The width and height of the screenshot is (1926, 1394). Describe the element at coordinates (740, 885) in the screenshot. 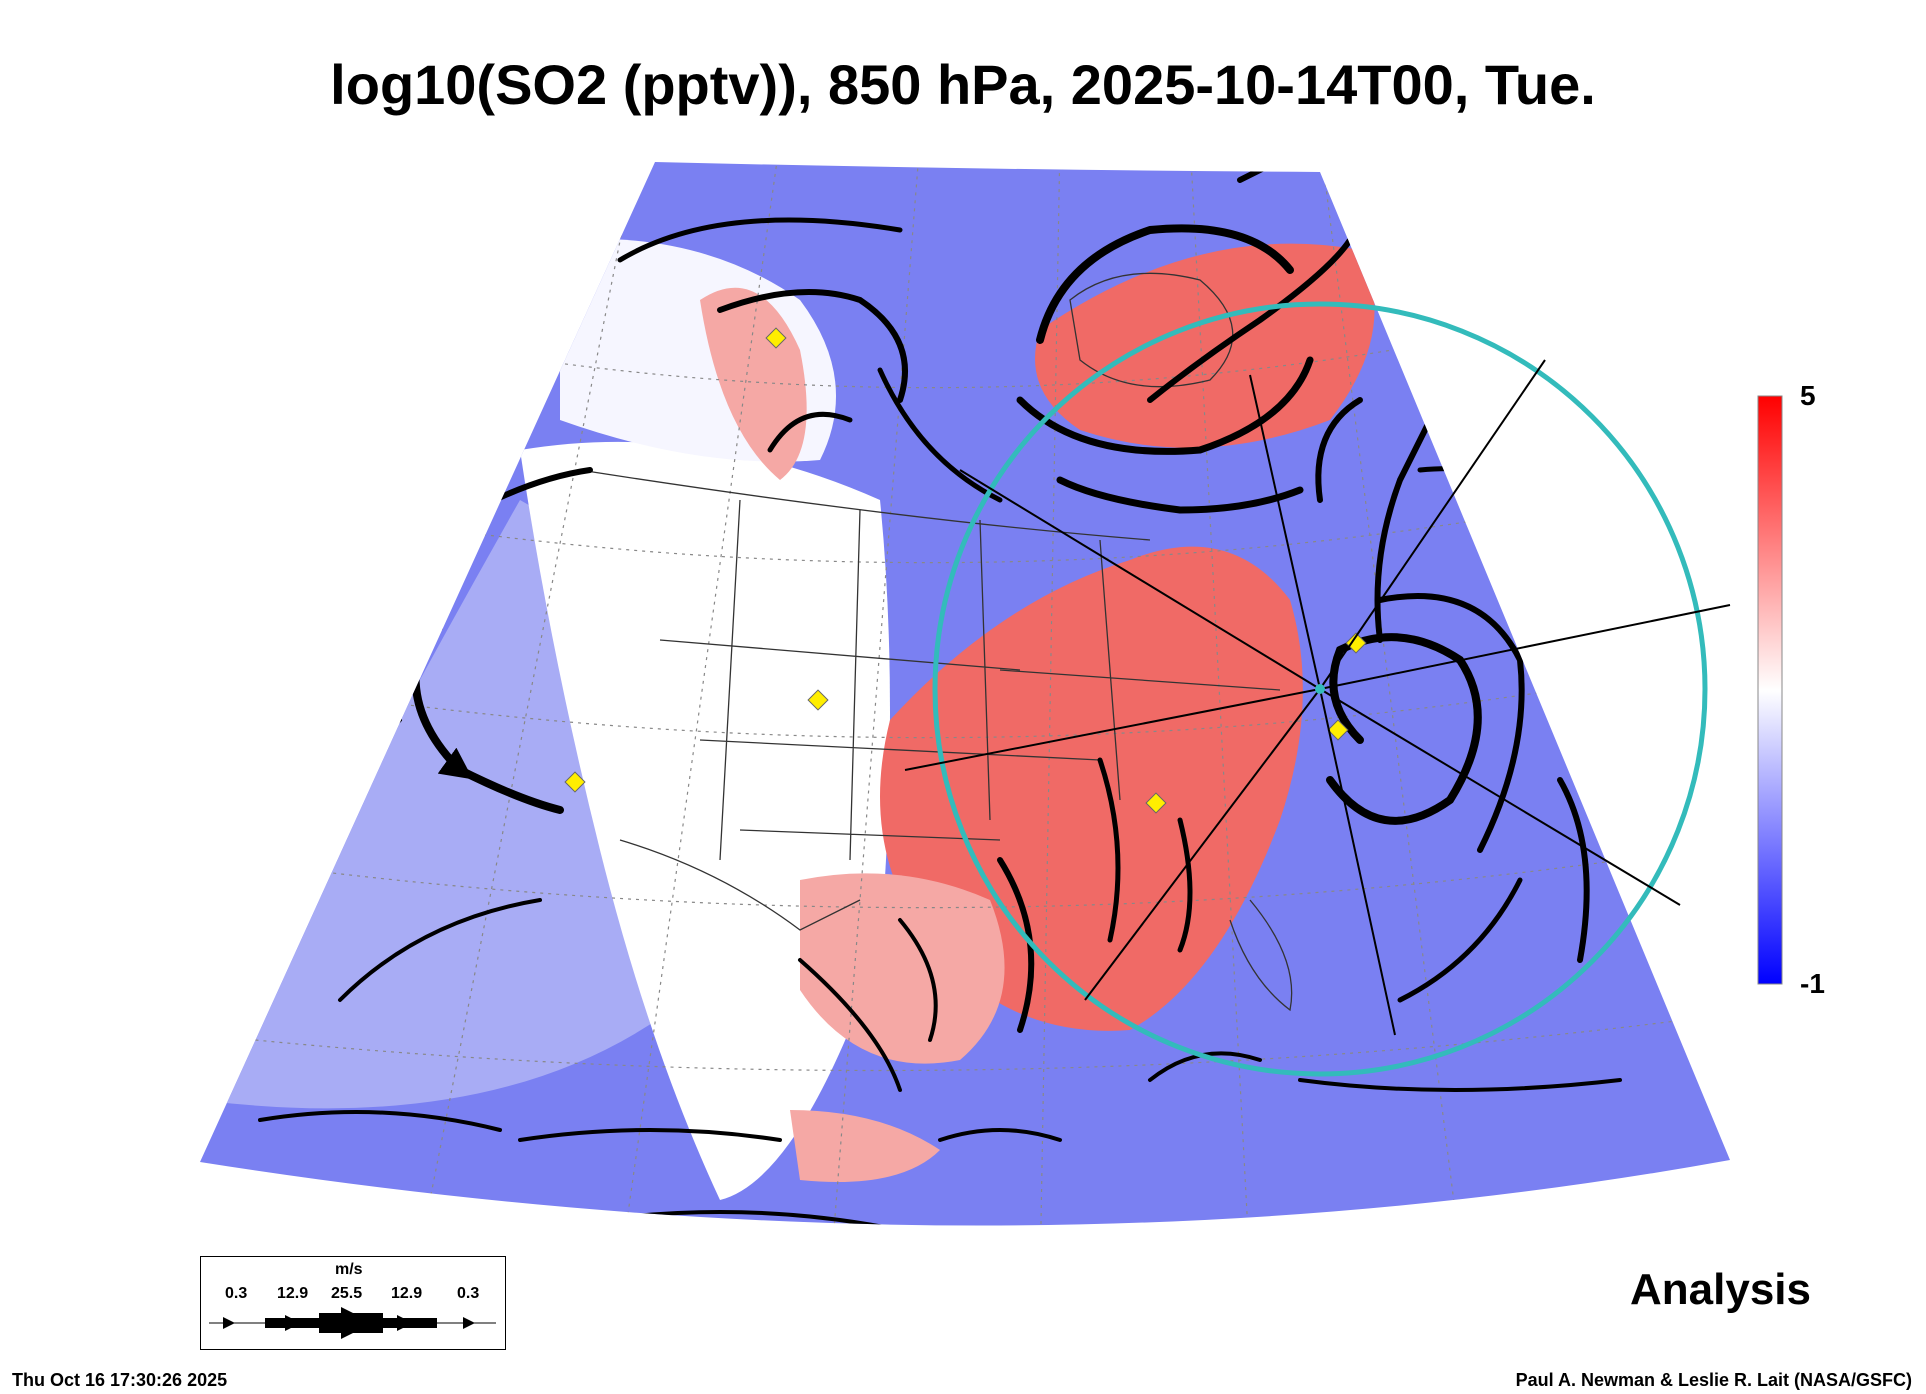

I see `us-border-south` at that location.